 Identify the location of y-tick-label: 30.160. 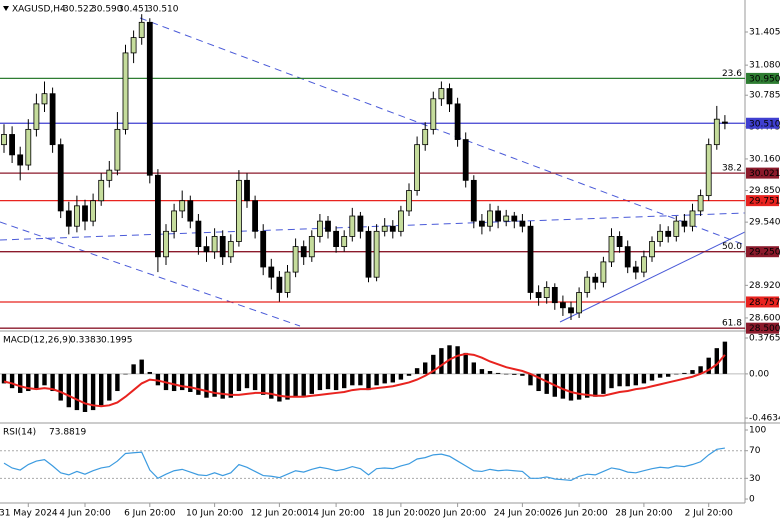
(764, 159).